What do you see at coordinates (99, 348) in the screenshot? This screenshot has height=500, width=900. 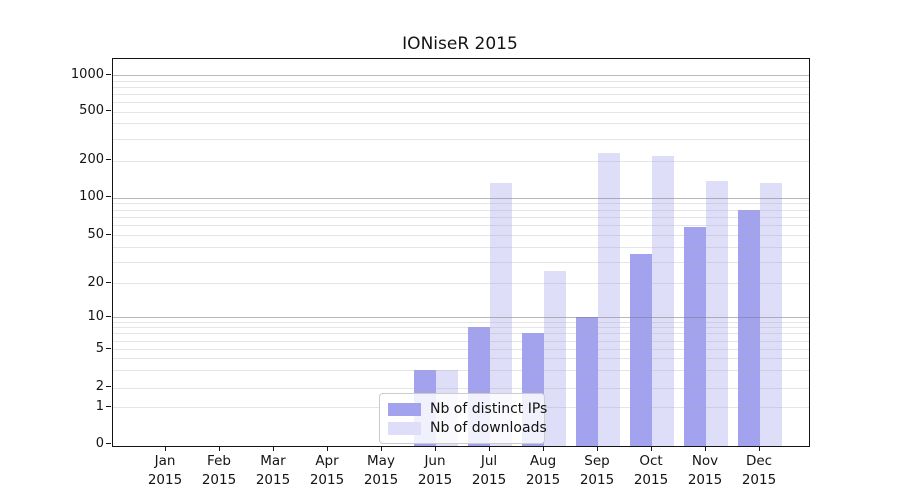 I see `y-tick-label-5: 5` at bounding box center [99, 348].